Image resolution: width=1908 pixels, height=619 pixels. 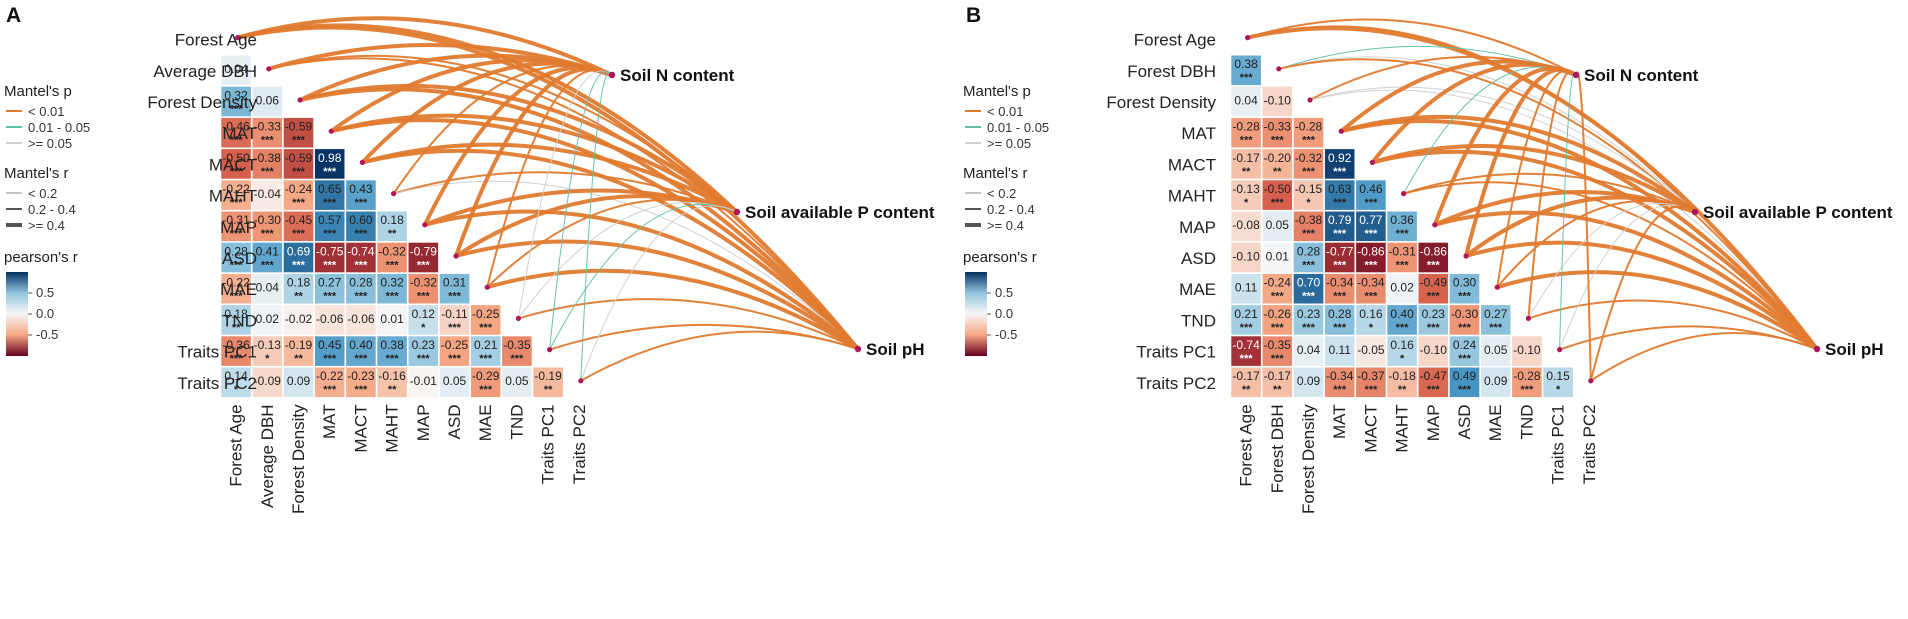 I want to click on panel-b-cell-forest-dbh-forest-age, so click(x=1246, y=70).